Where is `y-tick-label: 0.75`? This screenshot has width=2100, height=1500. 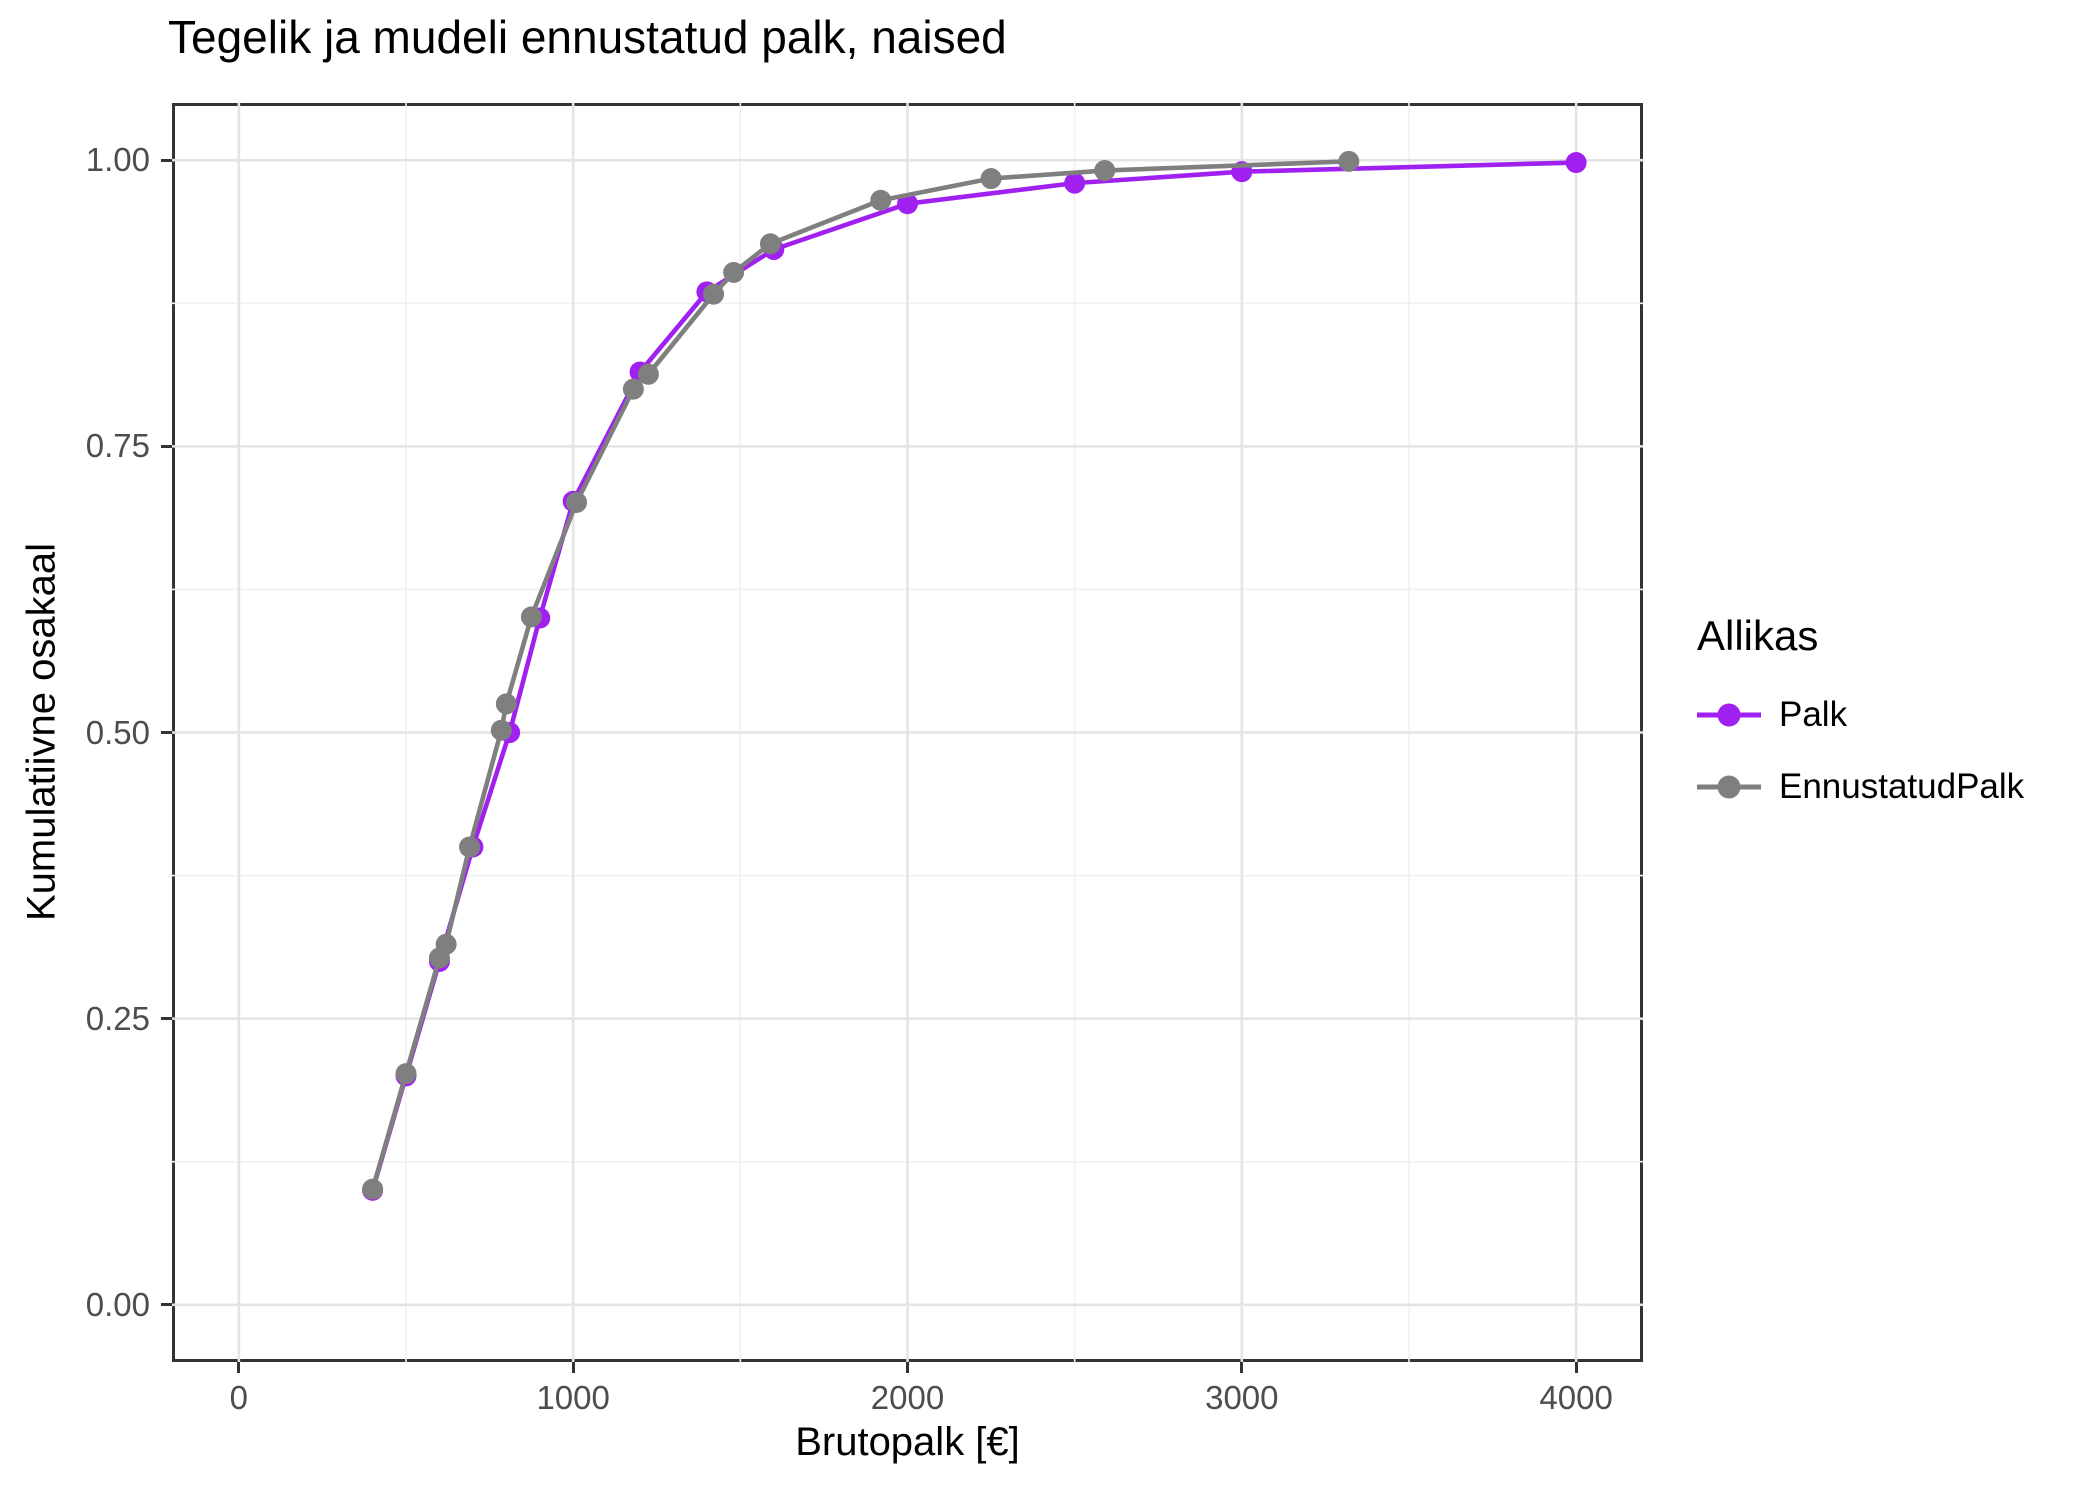 y-tick-label: 0.75 is located at coordinates (117, 446).